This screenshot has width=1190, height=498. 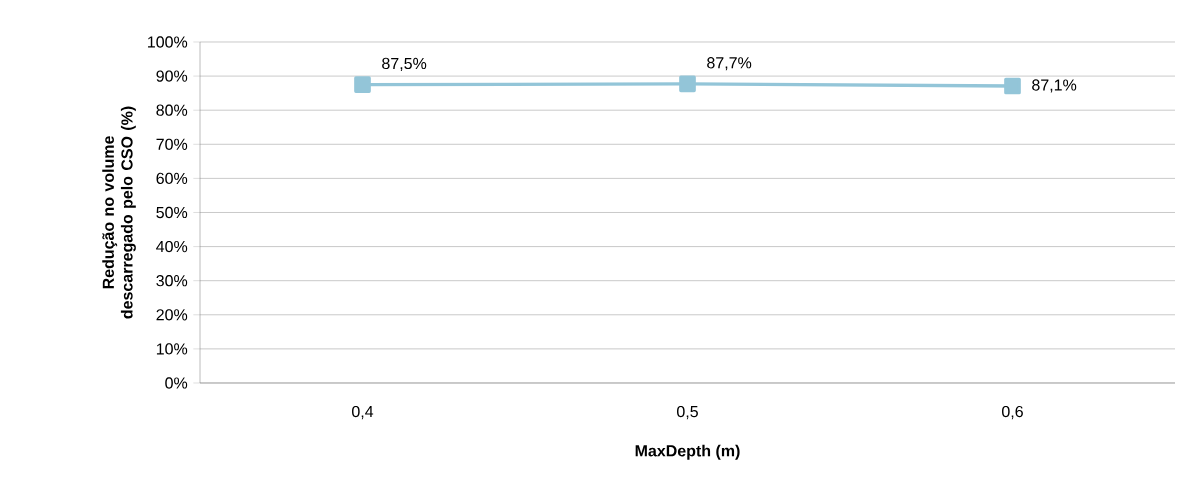 I want to click on y-axis-title: Redução no volume descarregado pelo CSO (%), so click(x=119, y=212).